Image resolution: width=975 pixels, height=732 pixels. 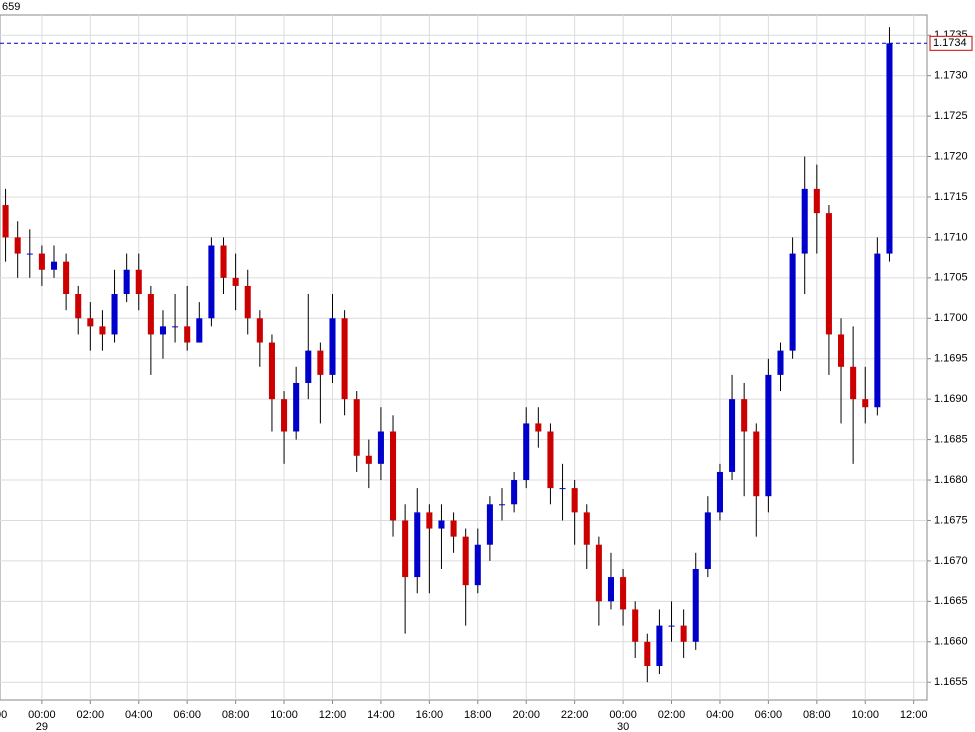 I want to click on last-price-label: 1.1734, so click(x=950, y=43).